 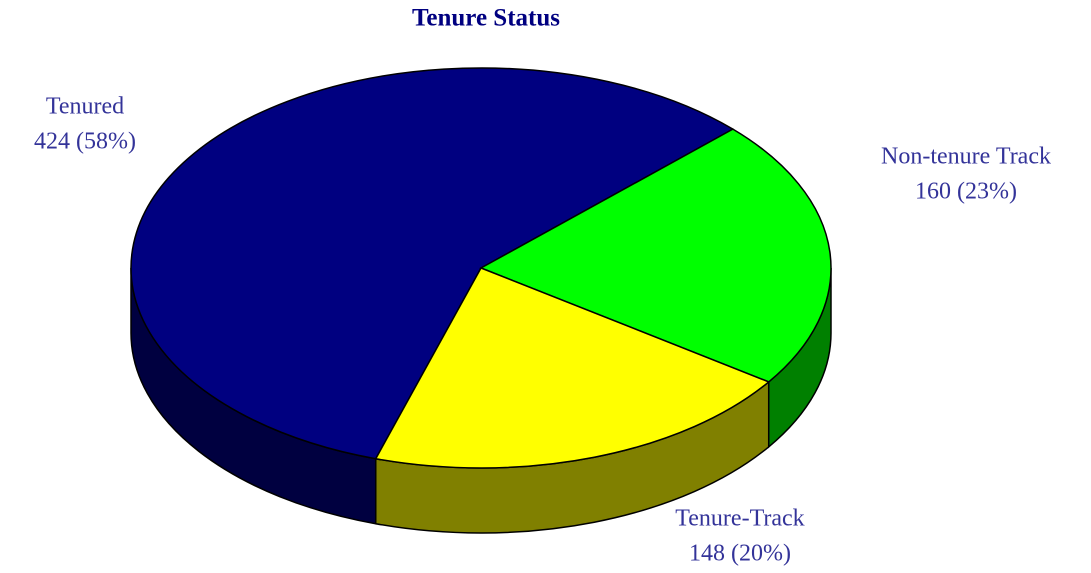 I want to click on slice-value-label: 160 (23%), so click(x=966, y=192).